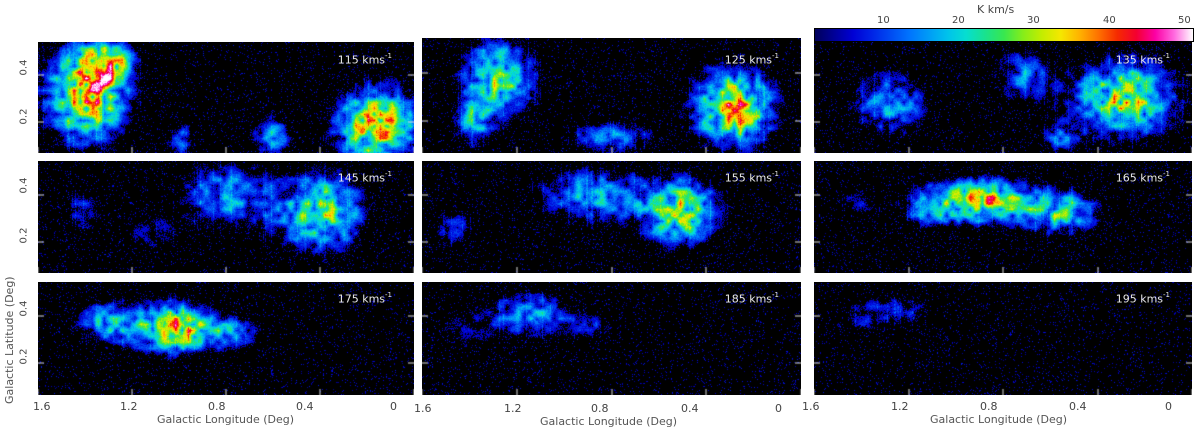 This screenshot has height=429, width=1200. What do you see at coordinates (996, 9) in the screenshot?
I see `colorbar-unit: K km/s` at bounding box center [996, 9].